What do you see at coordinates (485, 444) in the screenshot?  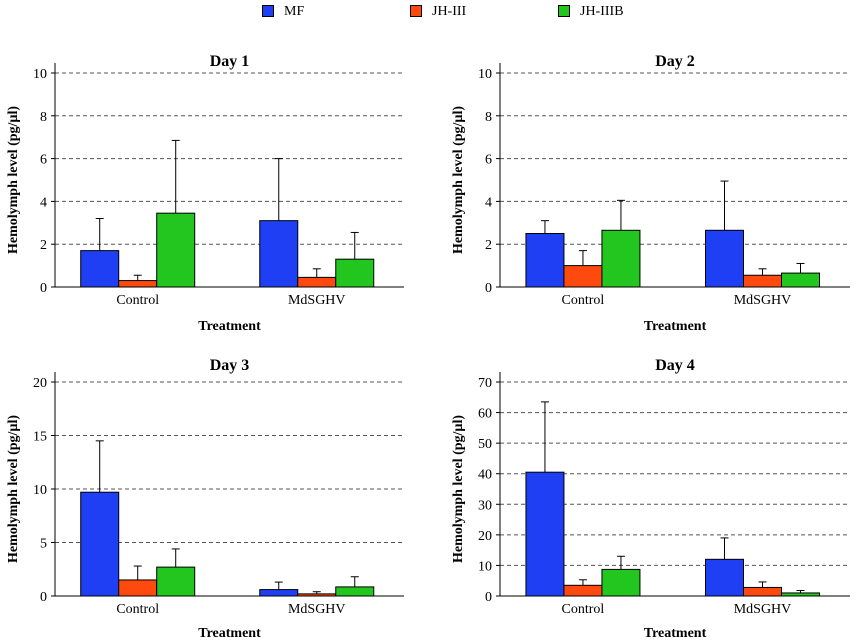 I see `y-tick-label: 50` at bounding box center [485, 444].